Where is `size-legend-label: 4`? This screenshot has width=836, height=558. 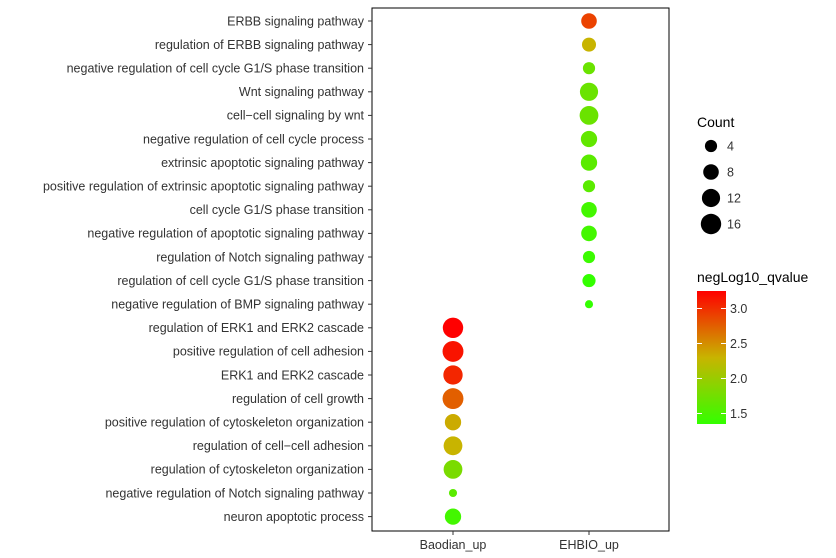
size-legend-label: 4 is located at coordinates (730, 147).